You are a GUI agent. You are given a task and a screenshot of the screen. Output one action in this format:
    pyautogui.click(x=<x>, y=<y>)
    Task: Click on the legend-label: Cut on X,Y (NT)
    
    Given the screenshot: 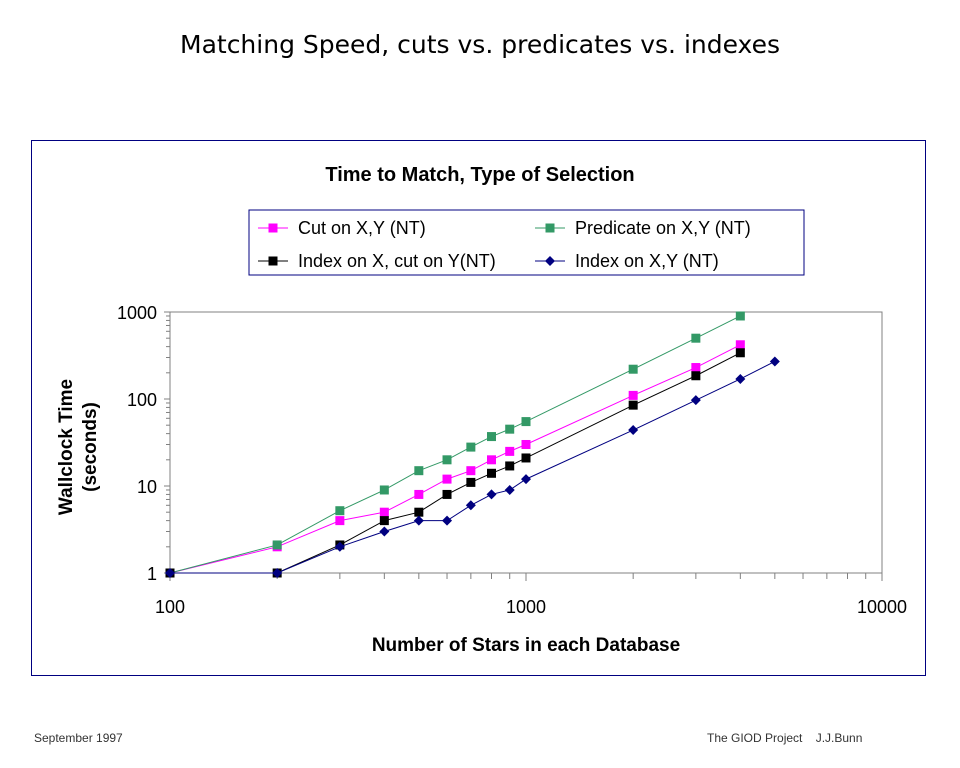 What is the action you would take?
    pyautogui.click(x=362, y=228)
    